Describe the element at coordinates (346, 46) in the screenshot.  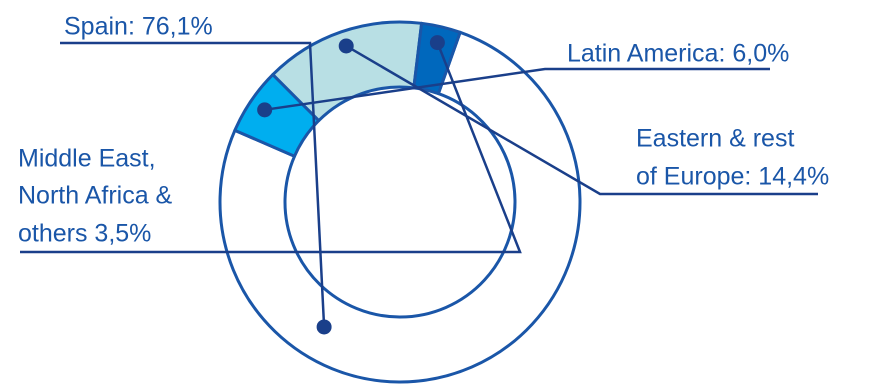
I see `leader-dot-eastern-europe` at that location.